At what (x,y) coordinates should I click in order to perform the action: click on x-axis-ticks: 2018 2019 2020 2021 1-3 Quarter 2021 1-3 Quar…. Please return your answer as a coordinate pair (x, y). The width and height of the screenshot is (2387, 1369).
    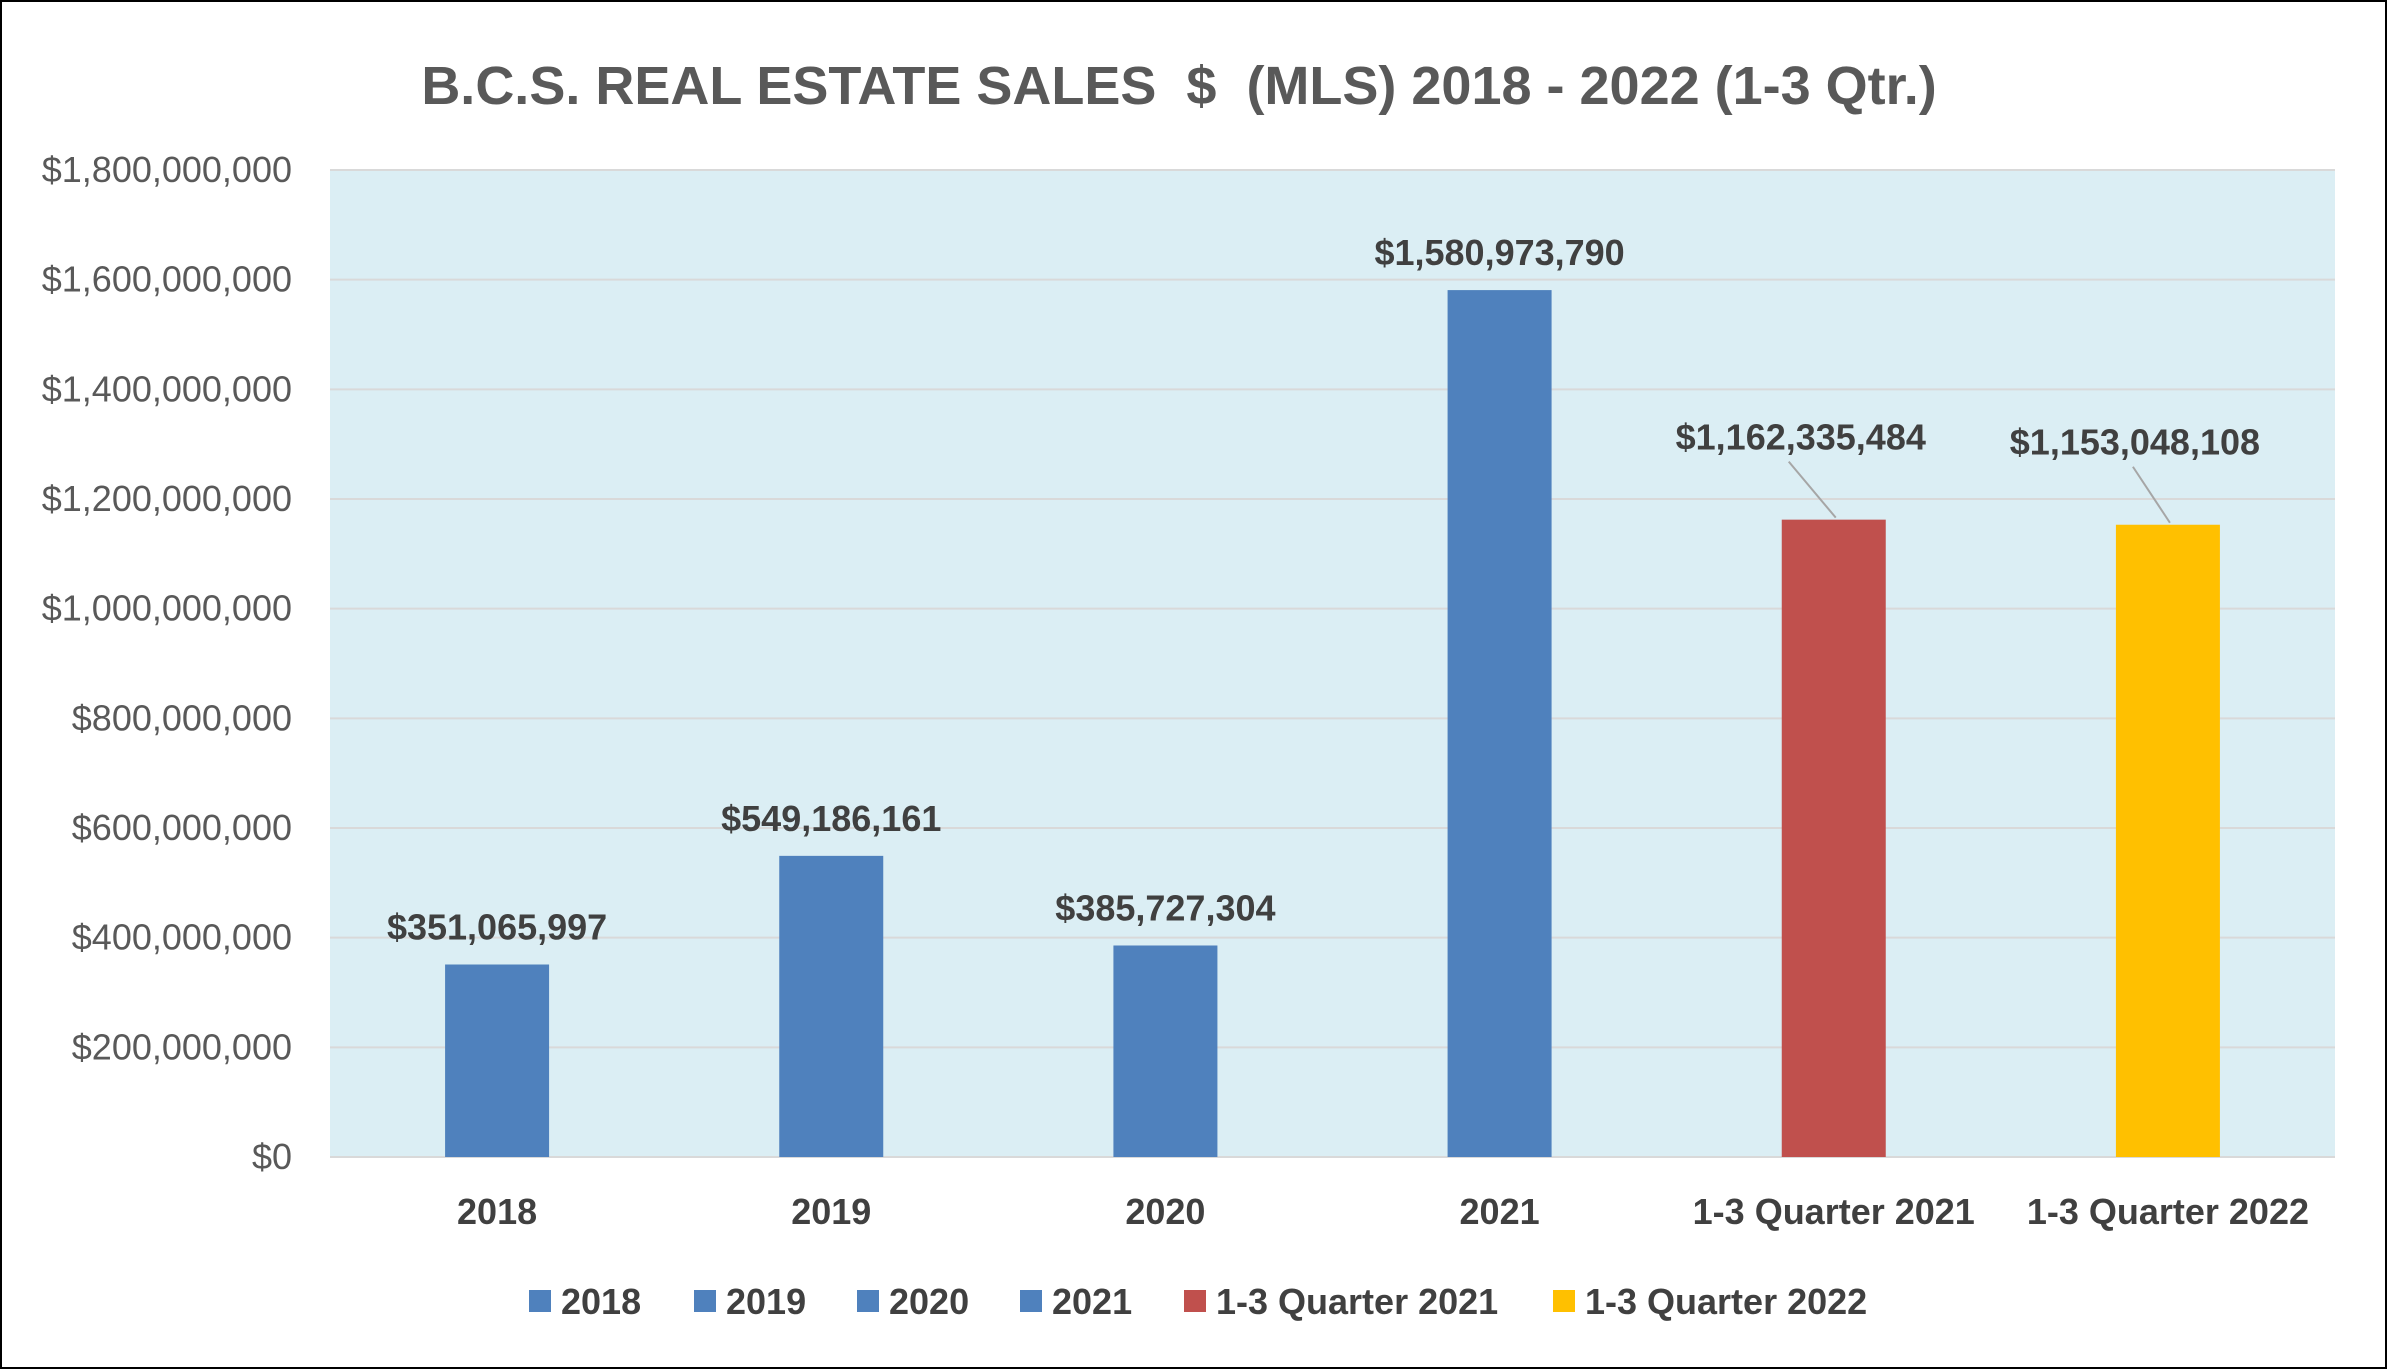
    Looking at the image, I should click on (1383, 1211).